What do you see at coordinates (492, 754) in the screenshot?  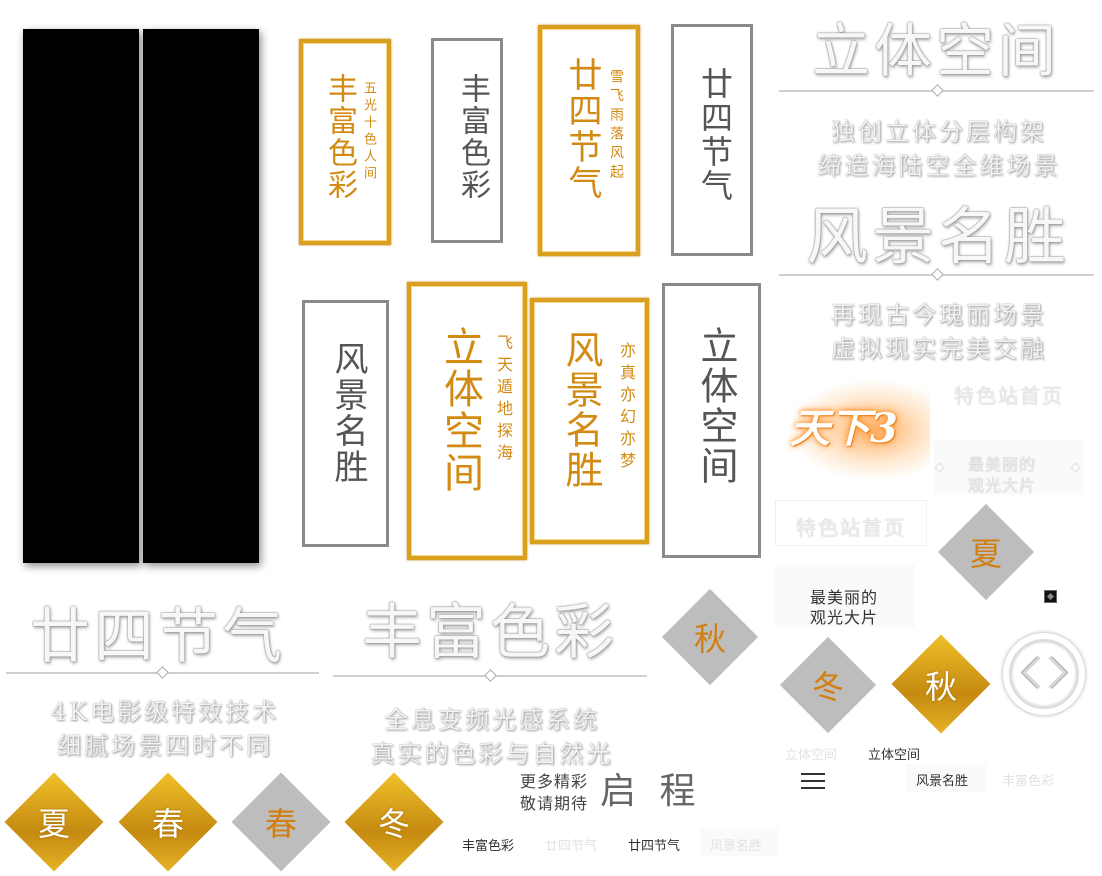 I see `feature-line: 真实的色彩与自然光` at bounding box center [492, 754].